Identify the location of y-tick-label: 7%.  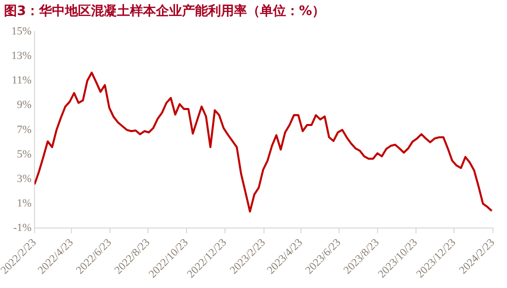
(24, 130).